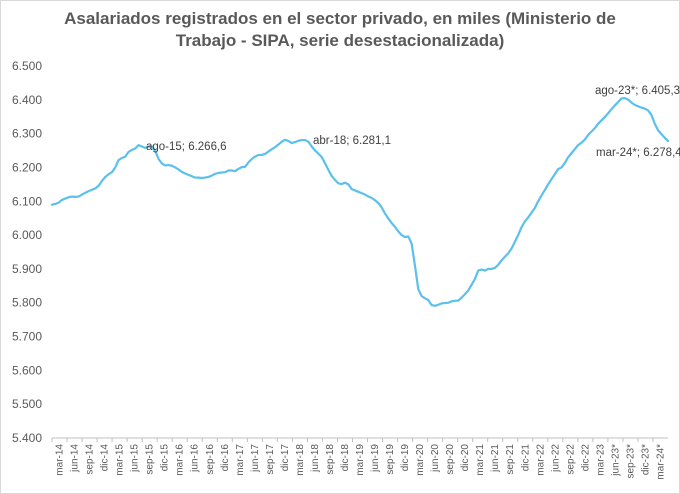 This screenshot has height=494, width=680. What do you see at coordinates (450, 459) in the screenshot?
I see `x-tick-label: sep-20` at bounding box center [450, 459].